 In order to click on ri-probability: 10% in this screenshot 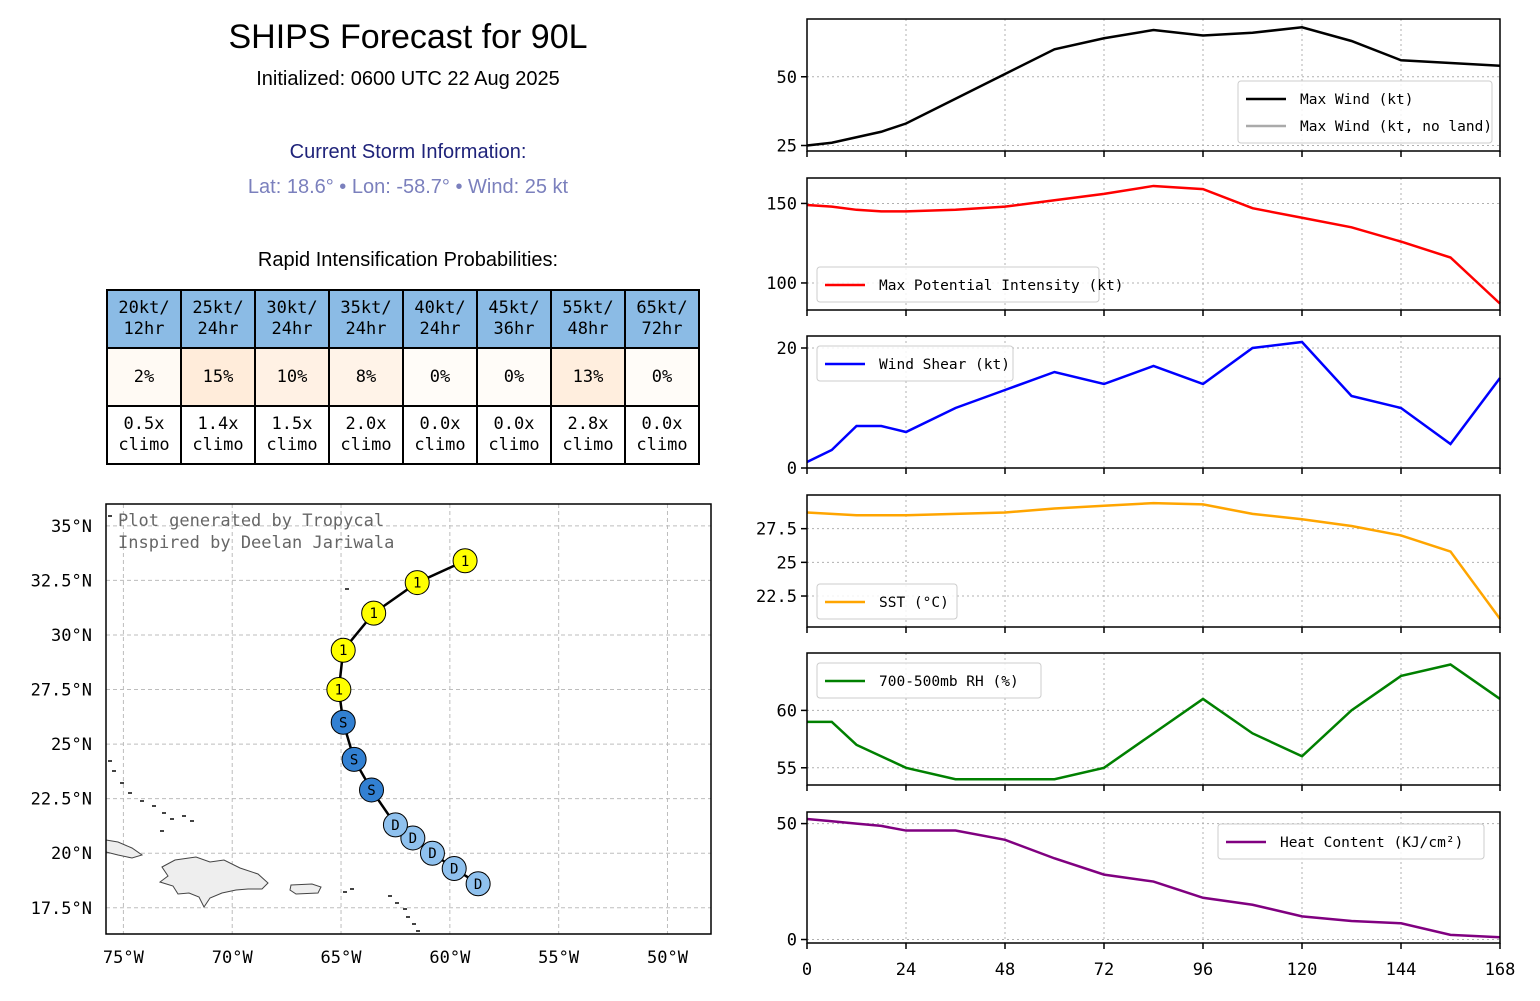, I will do `click(292, 377)`.